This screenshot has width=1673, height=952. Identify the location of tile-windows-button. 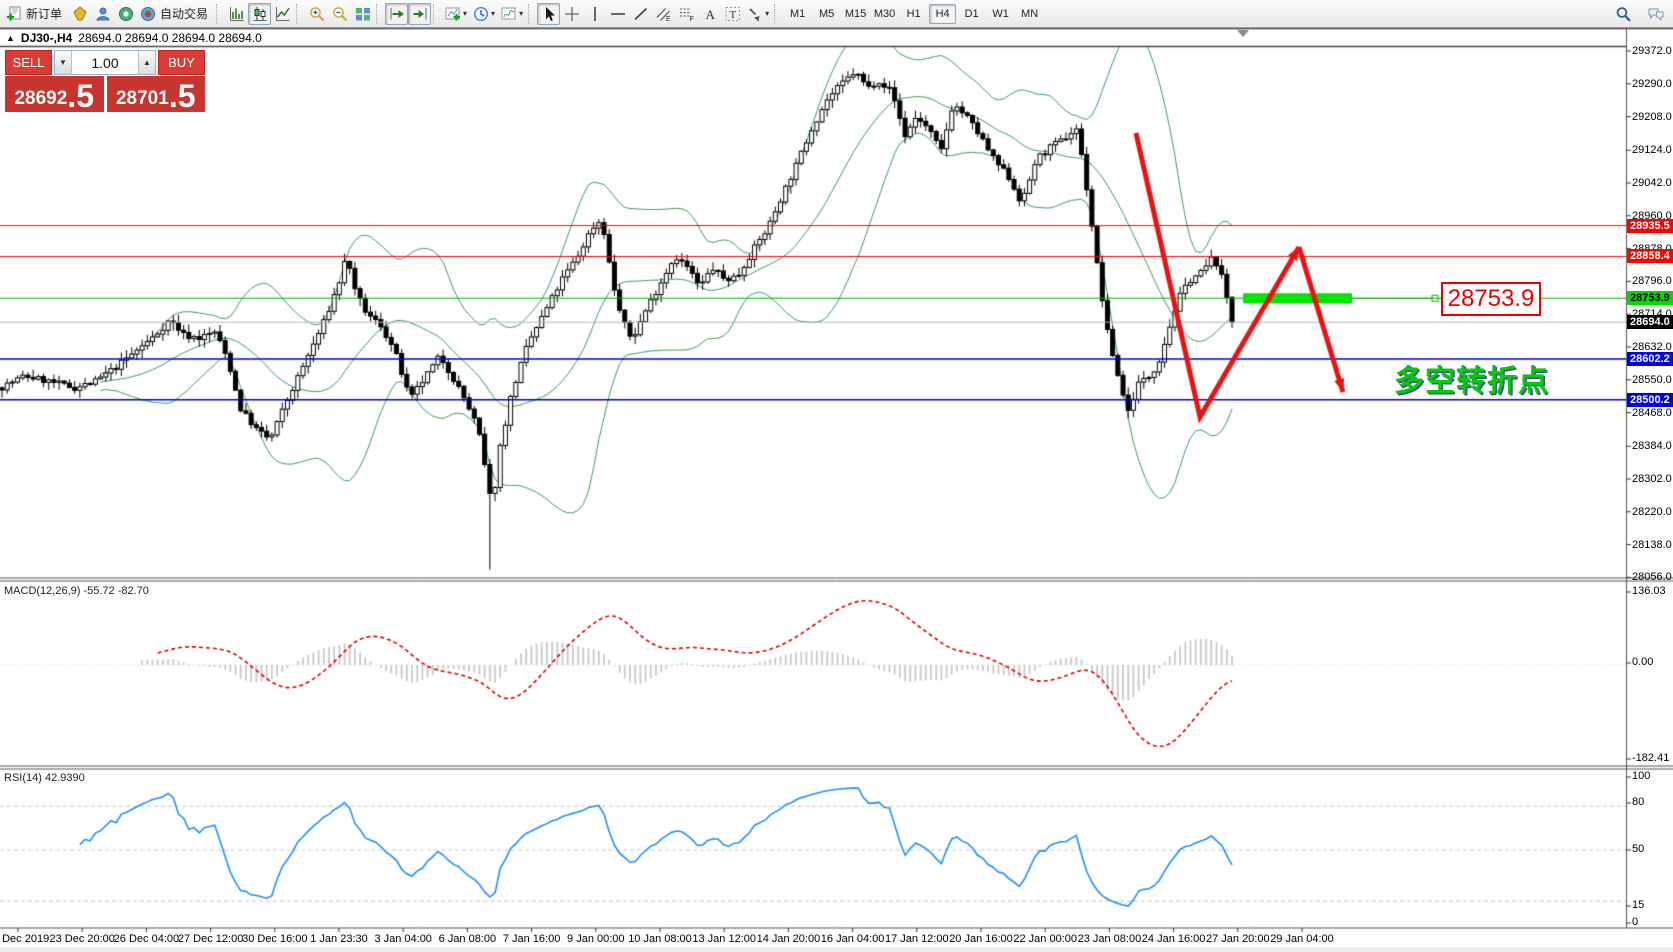
(362, 14).